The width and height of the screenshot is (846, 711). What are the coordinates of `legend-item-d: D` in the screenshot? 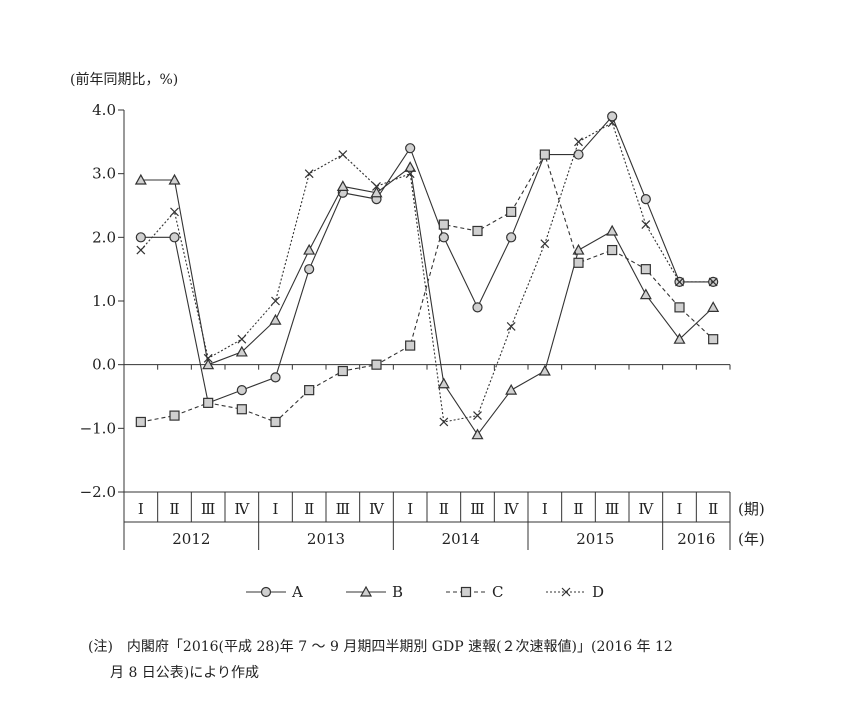 It's located at (575, 592).